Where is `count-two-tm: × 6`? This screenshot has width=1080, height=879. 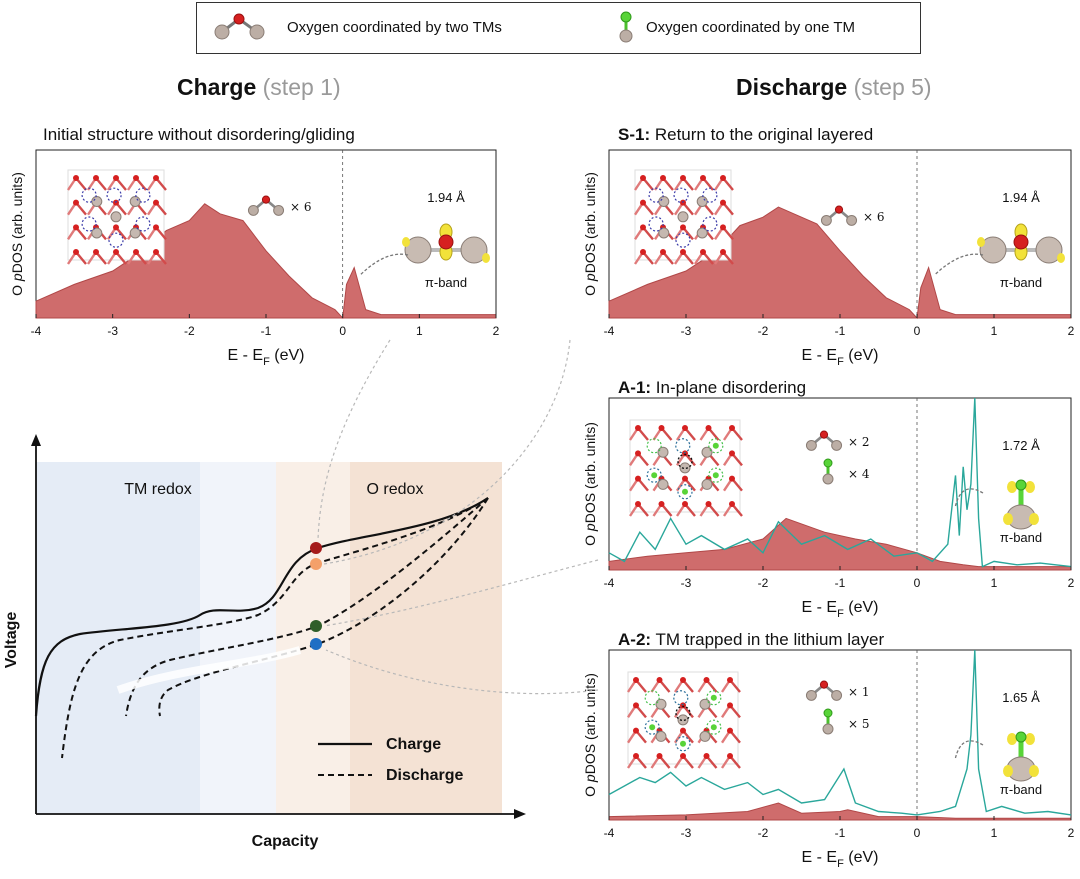 count-two-tm: × 6 is located at coordinates (874, 217).